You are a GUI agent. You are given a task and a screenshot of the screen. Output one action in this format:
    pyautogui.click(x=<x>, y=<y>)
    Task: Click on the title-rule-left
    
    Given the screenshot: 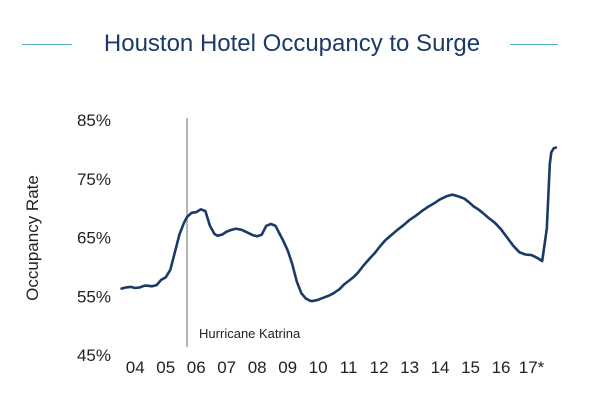 What is the action you would take?
    pyautogui.click(x=47, y=44)
    